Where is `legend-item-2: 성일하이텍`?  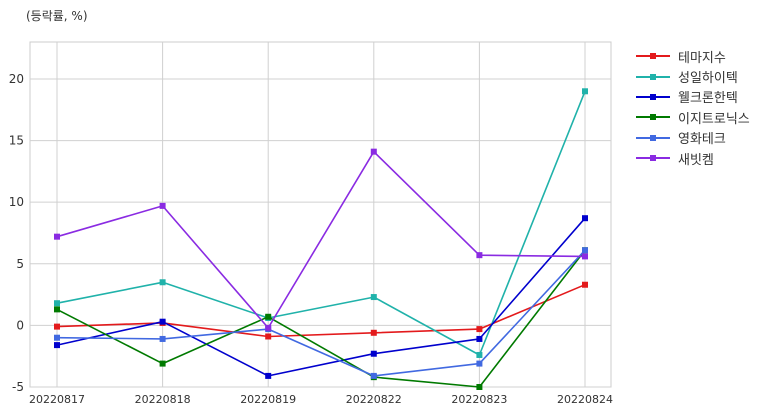
legend-item-2: 성일하이텍 is located at coordinates (693, 76).